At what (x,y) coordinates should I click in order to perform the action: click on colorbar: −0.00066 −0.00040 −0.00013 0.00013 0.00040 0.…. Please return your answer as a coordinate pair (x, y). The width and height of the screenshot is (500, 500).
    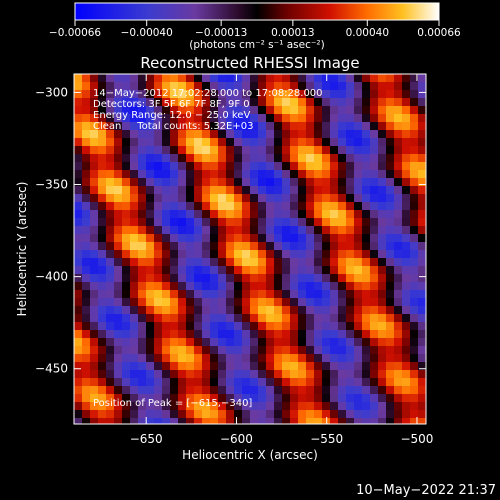
    Looking at the image, I should click on (255, 26).